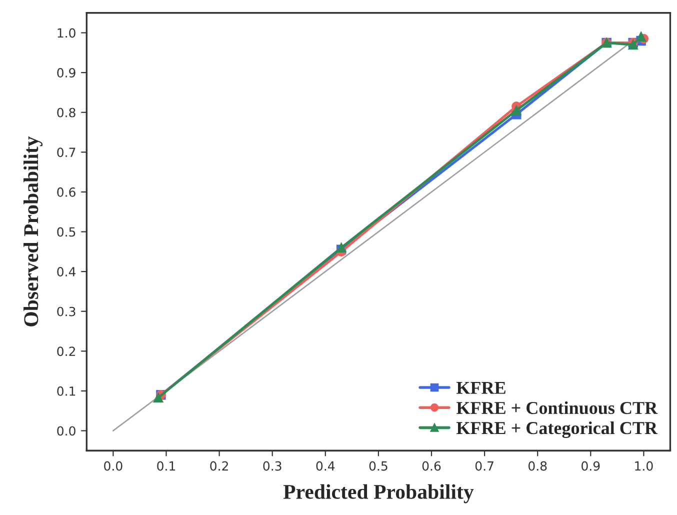 This screenshot has width=677, height=515. Describe the element at coordinates (644, 466) in the screenshot. I see `x-tick-label: 1.0` at that location.